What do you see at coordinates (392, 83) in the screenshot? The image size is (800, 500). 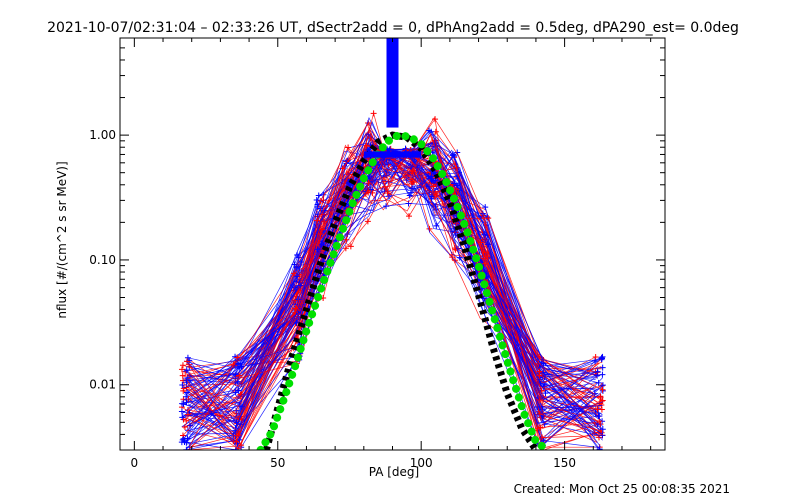 I see `center-bar` at bounding box center [392, 83].